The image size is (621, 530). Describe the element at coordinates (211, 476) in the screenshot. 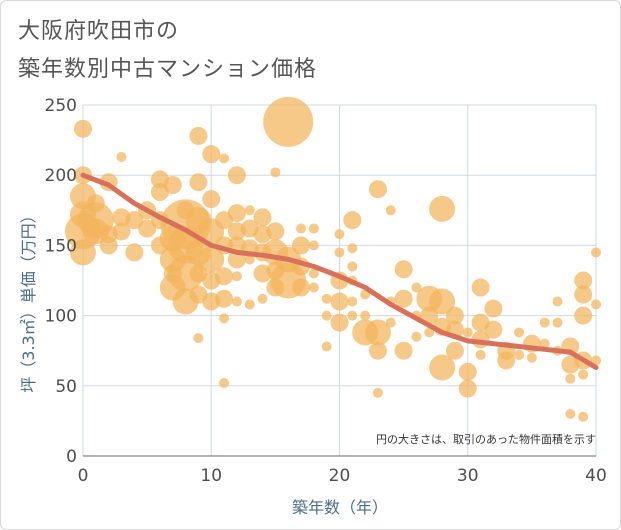

I see `x-tick-label: 10` at that location.